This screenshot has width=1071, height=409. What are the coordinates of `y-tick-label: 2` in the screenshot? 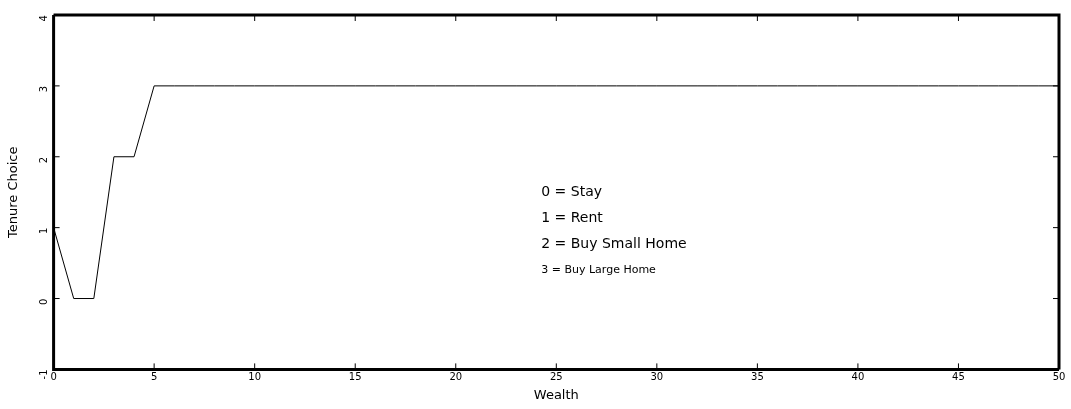 It's located at (44, 160).